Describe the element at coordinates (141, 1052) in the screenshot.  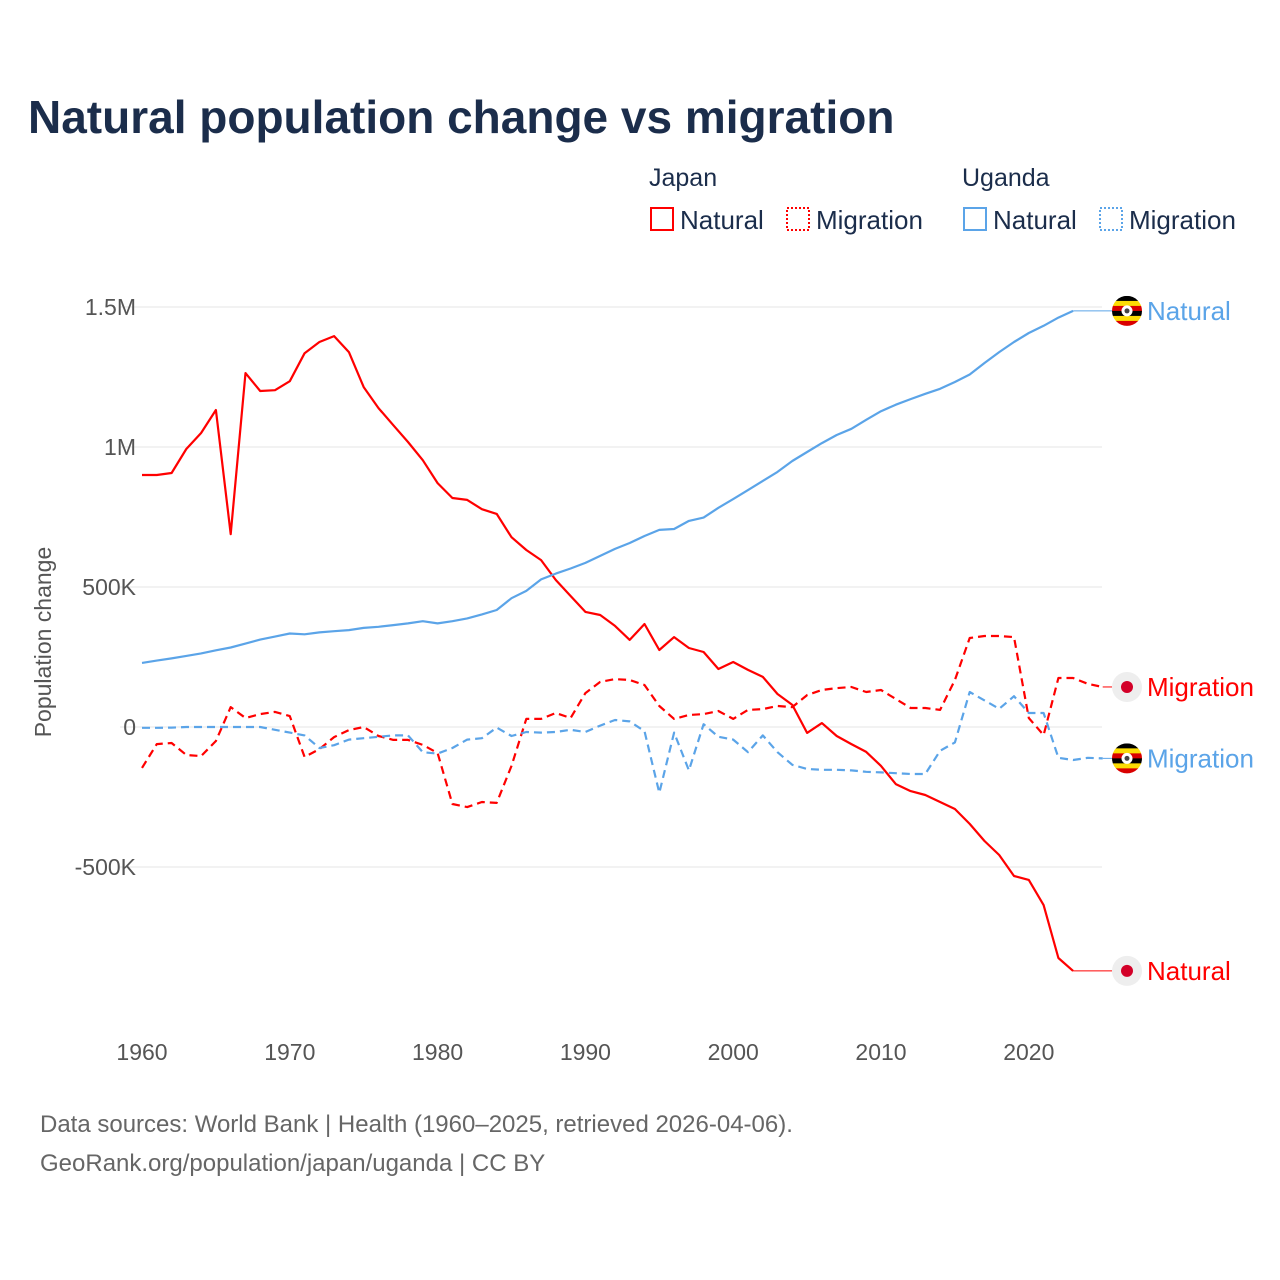
I see `x-tick-label: 1960` at that location.